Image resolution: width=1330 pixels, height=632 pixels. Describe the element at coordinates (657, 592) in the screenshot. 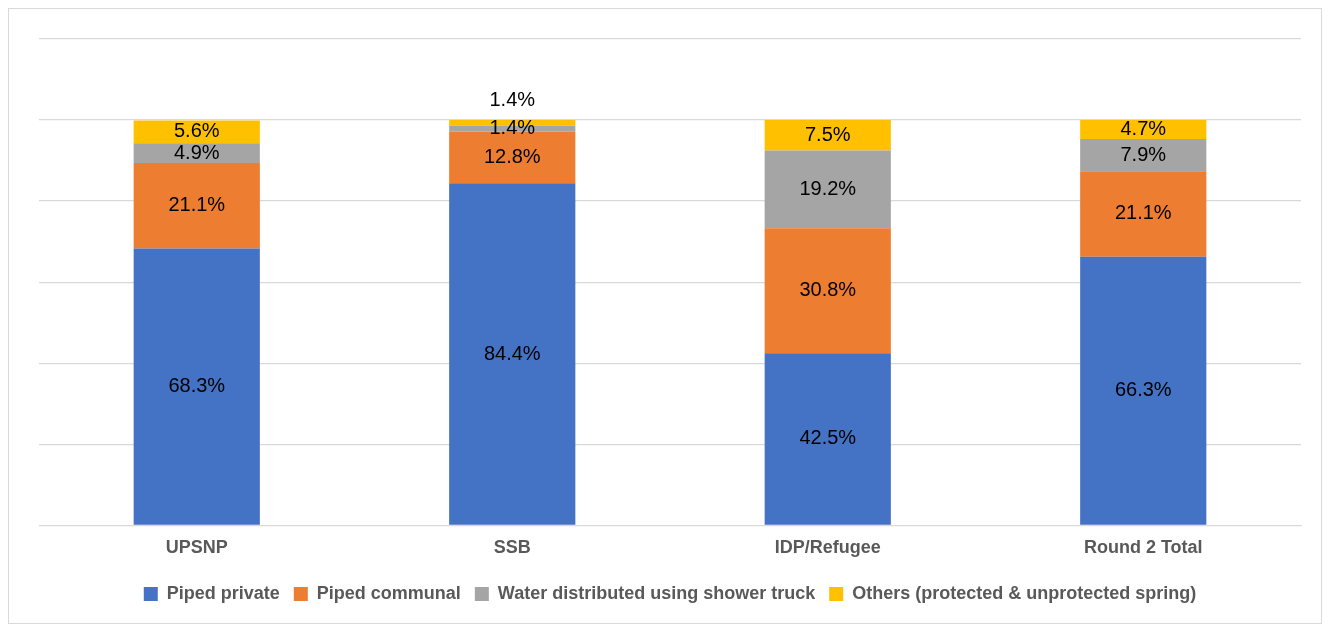

I see `legend-label: Water distributed using shower truck` at that location.